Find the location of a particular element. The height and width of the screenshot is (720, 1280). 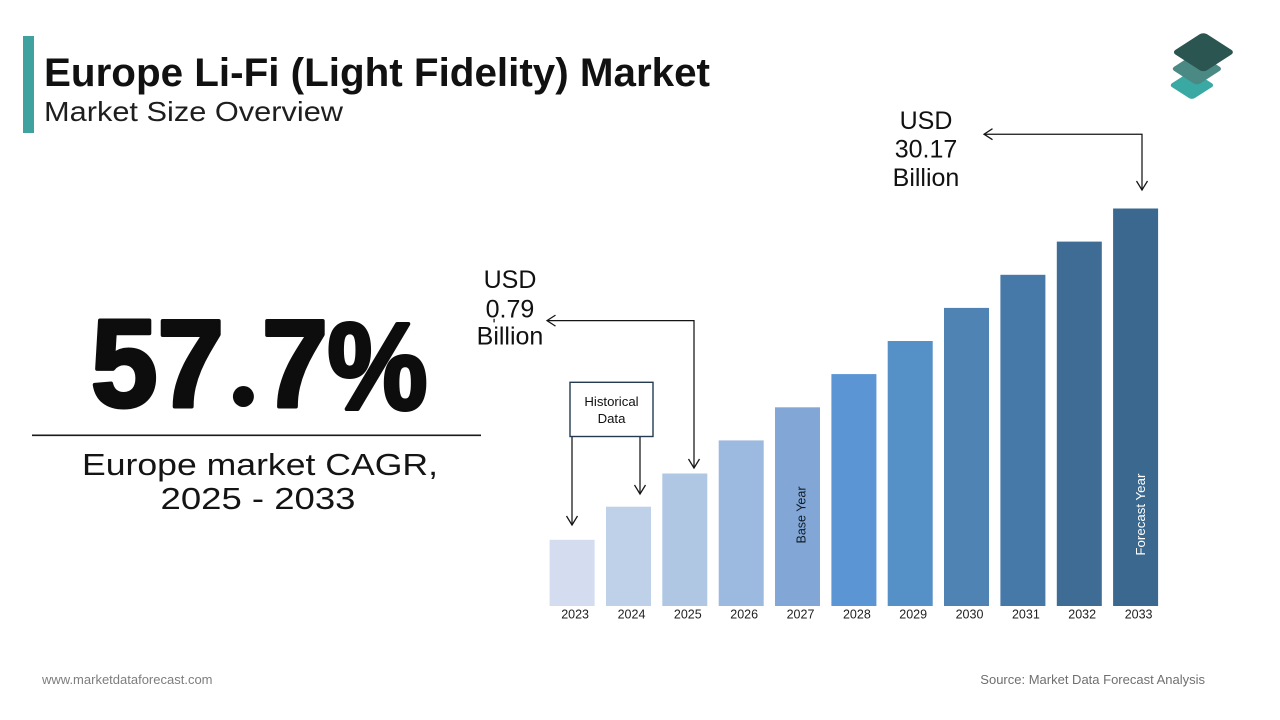

svg-text: 7 is located at coordinates (295, 365).